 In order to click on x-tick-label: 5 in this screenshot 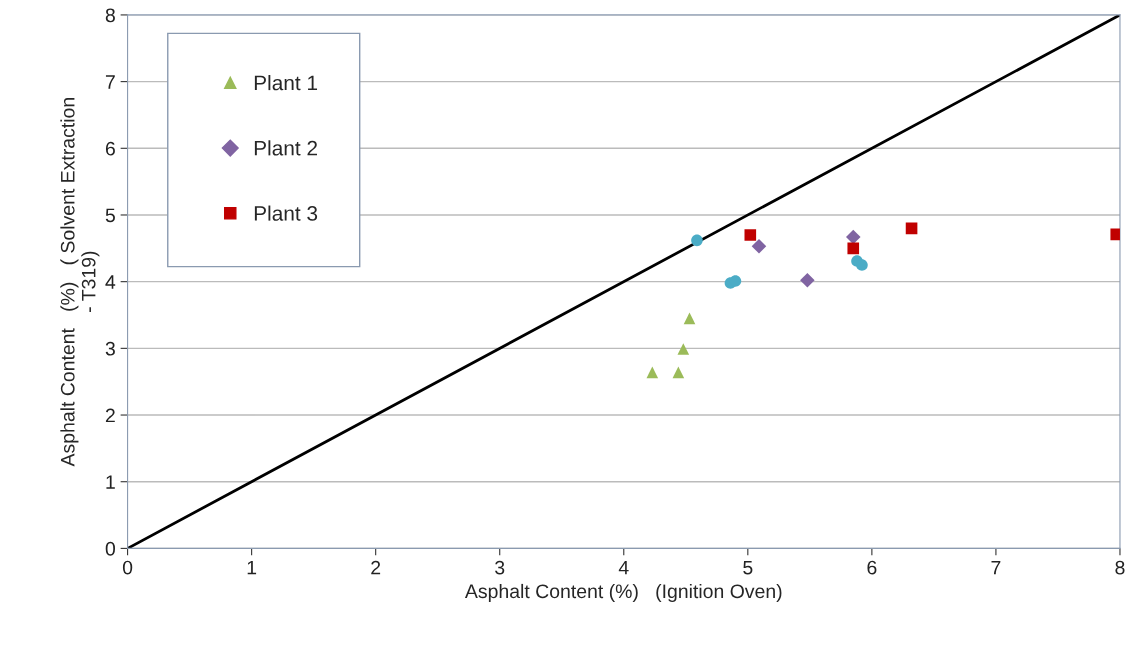, I will do `click(748, 567)`.